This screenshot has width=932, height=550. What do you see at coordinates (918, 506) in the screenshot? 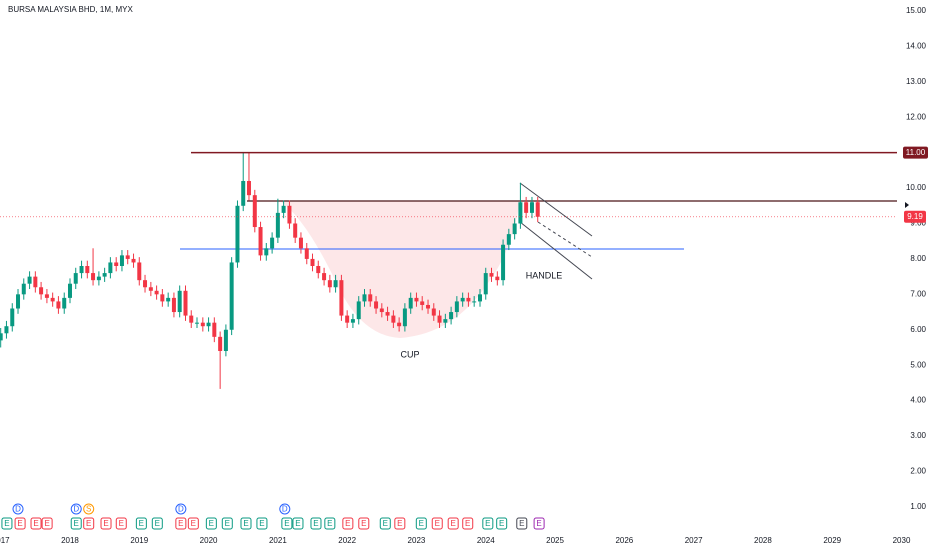
I see `y-tick-label: 1.00` at bounding box center [918, 506].